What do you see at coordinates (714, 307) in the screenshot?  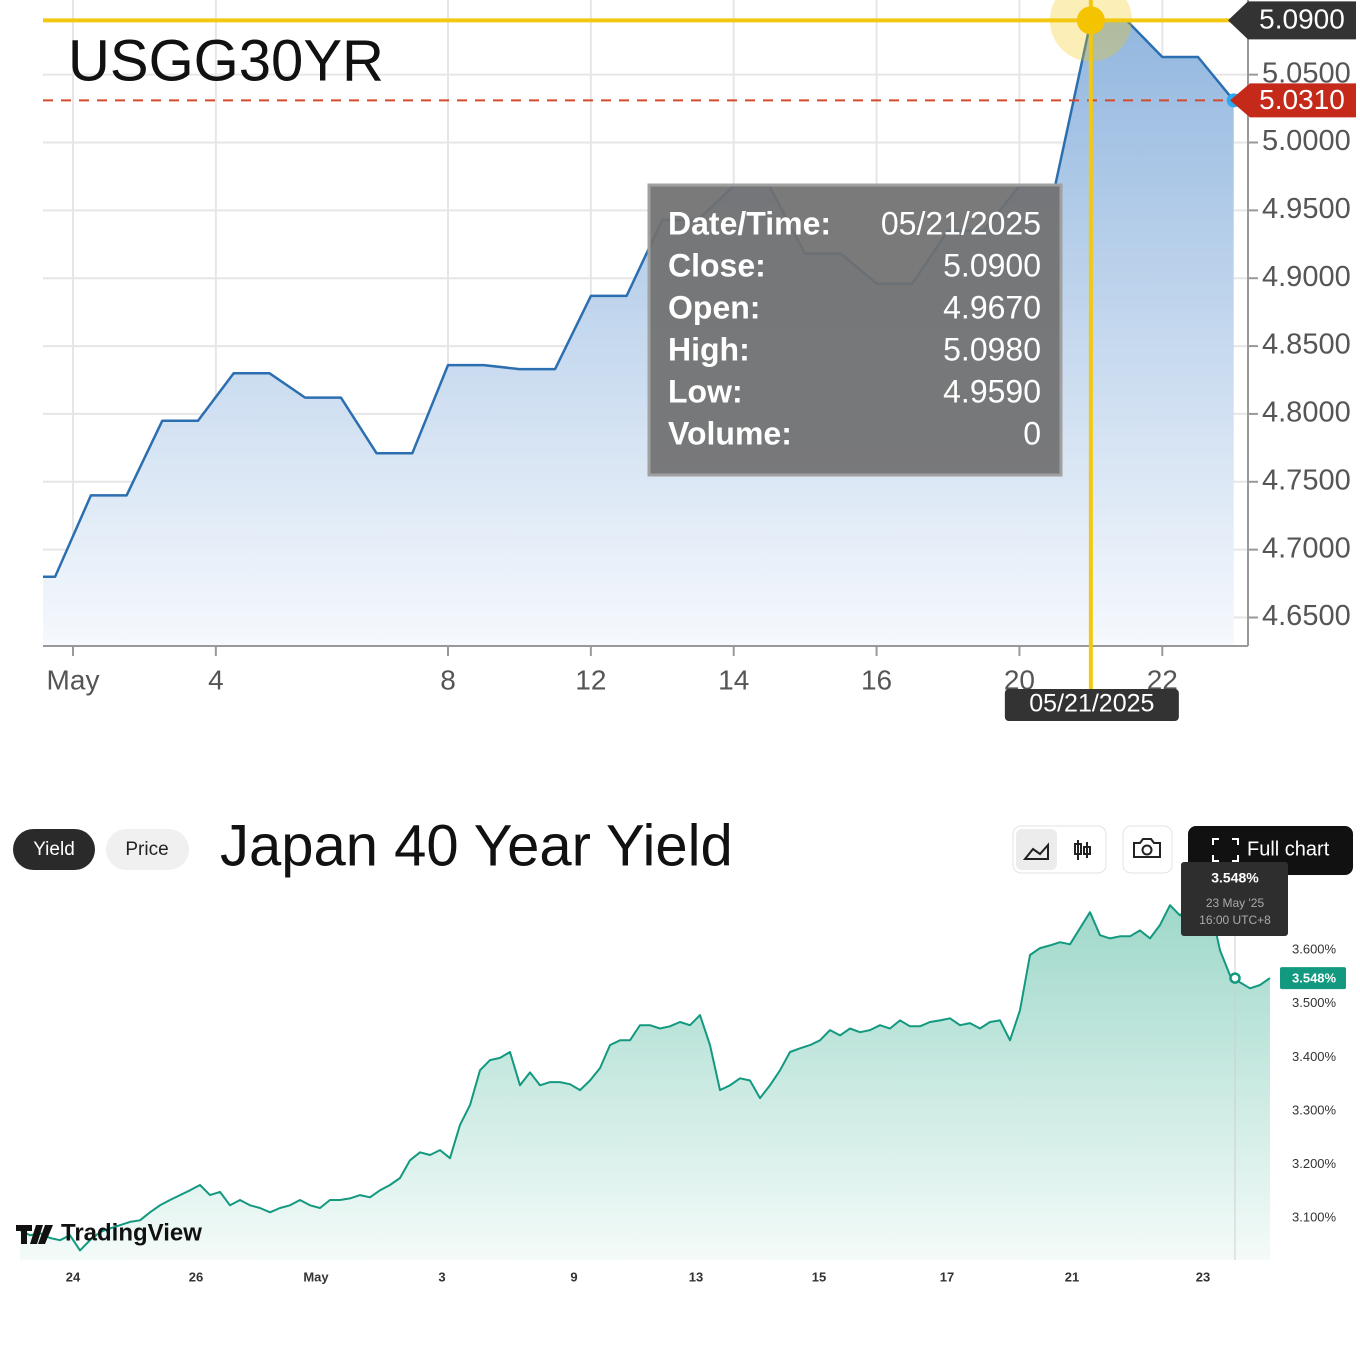 I see `tooltip-key: Open:` at bounding box center [714, 307].